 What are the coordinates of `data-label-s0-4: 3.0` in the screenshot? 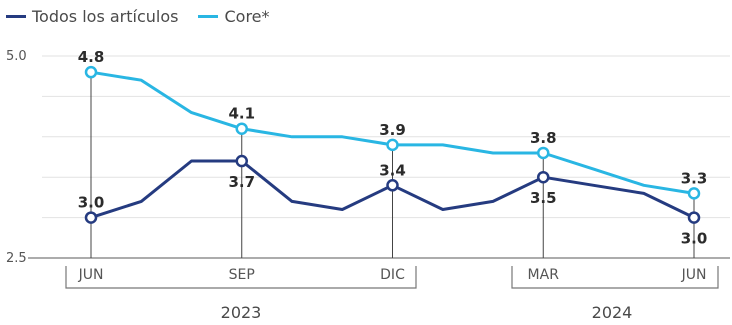 It's located at (694, 239).